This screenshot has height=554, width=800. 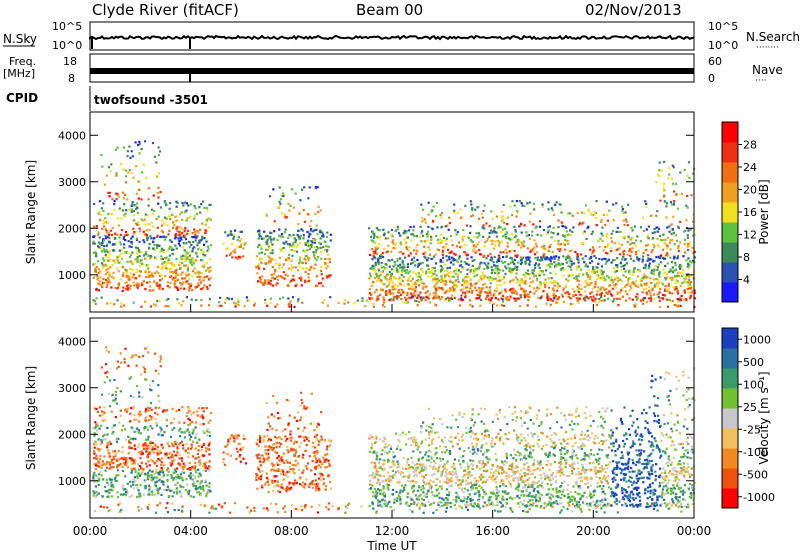 What do you see at coordinates (72, 182) in the screenshot?
I see `y-tick-label: 3000` at bounding box center [72, 182].